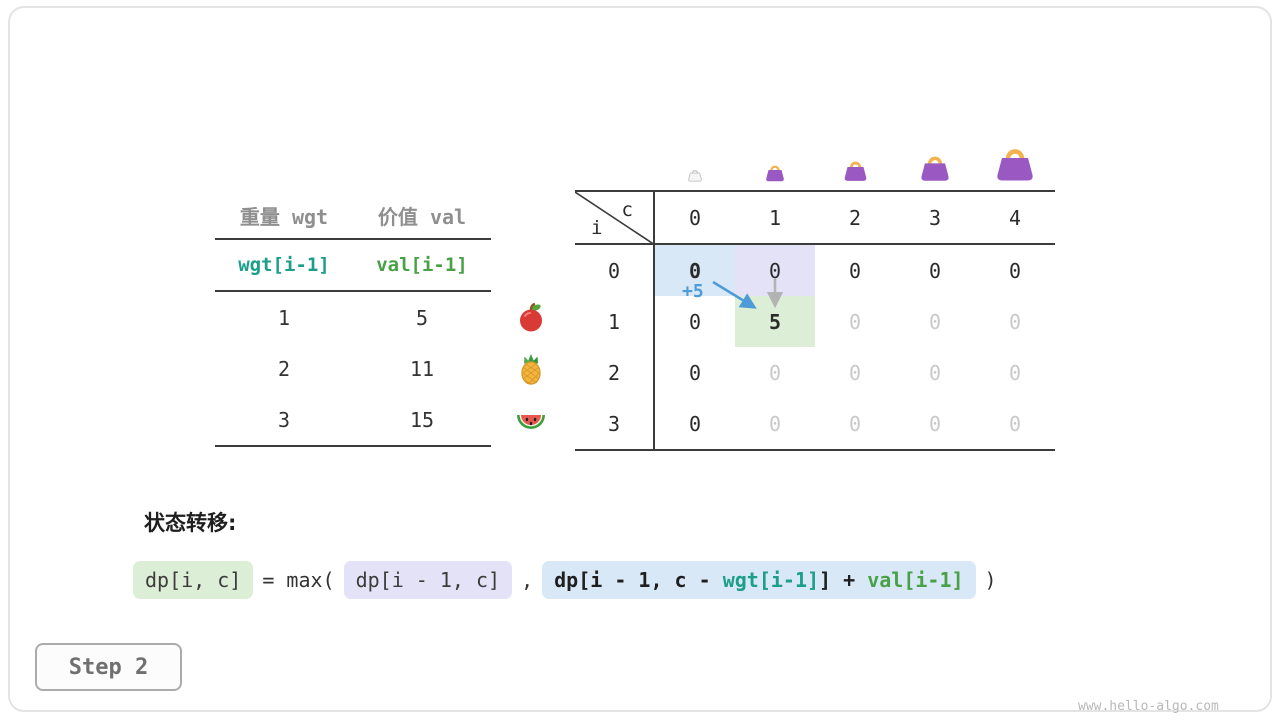  I want to click on item-row: 3 15, so click(353, 419).